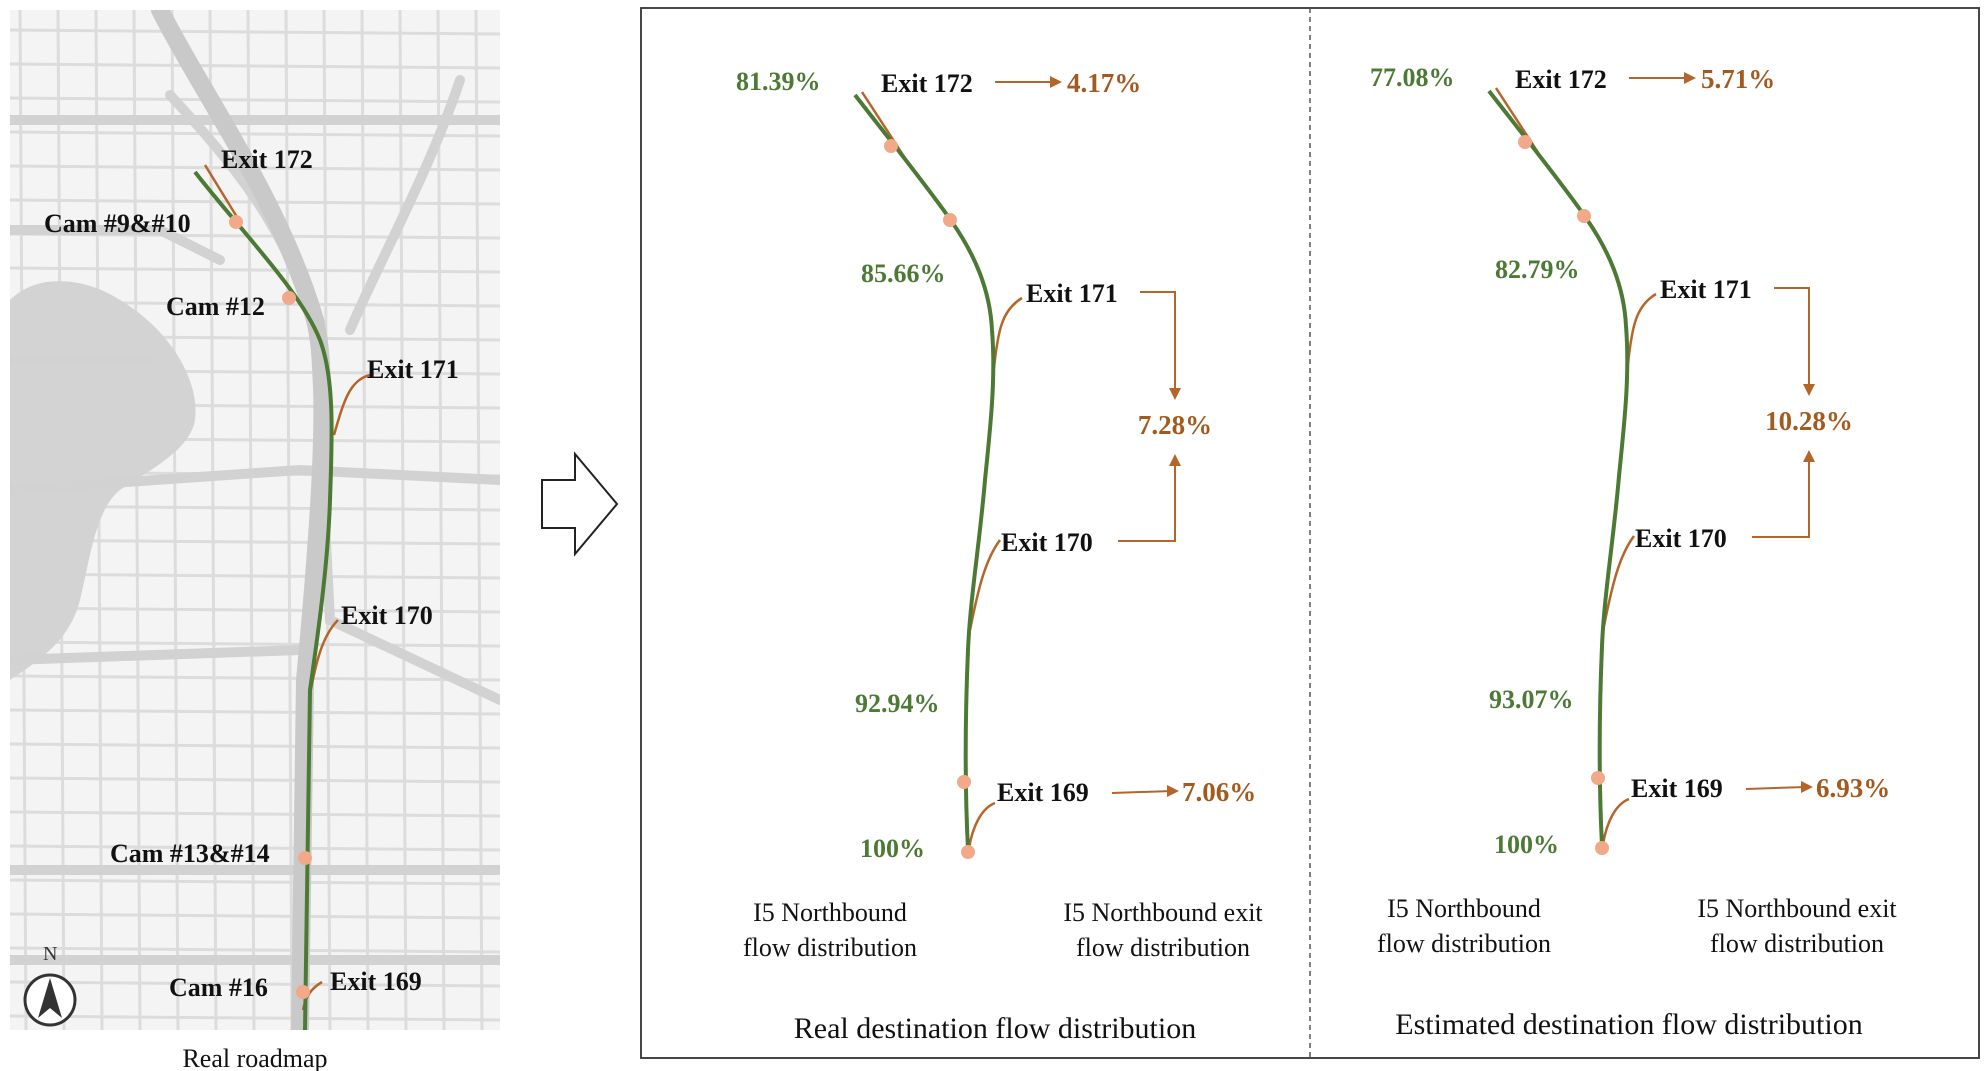 This screenshot has width=1984, height=1071. I want to click on pct-exit-172: 4.17%, so click(1104, 83).